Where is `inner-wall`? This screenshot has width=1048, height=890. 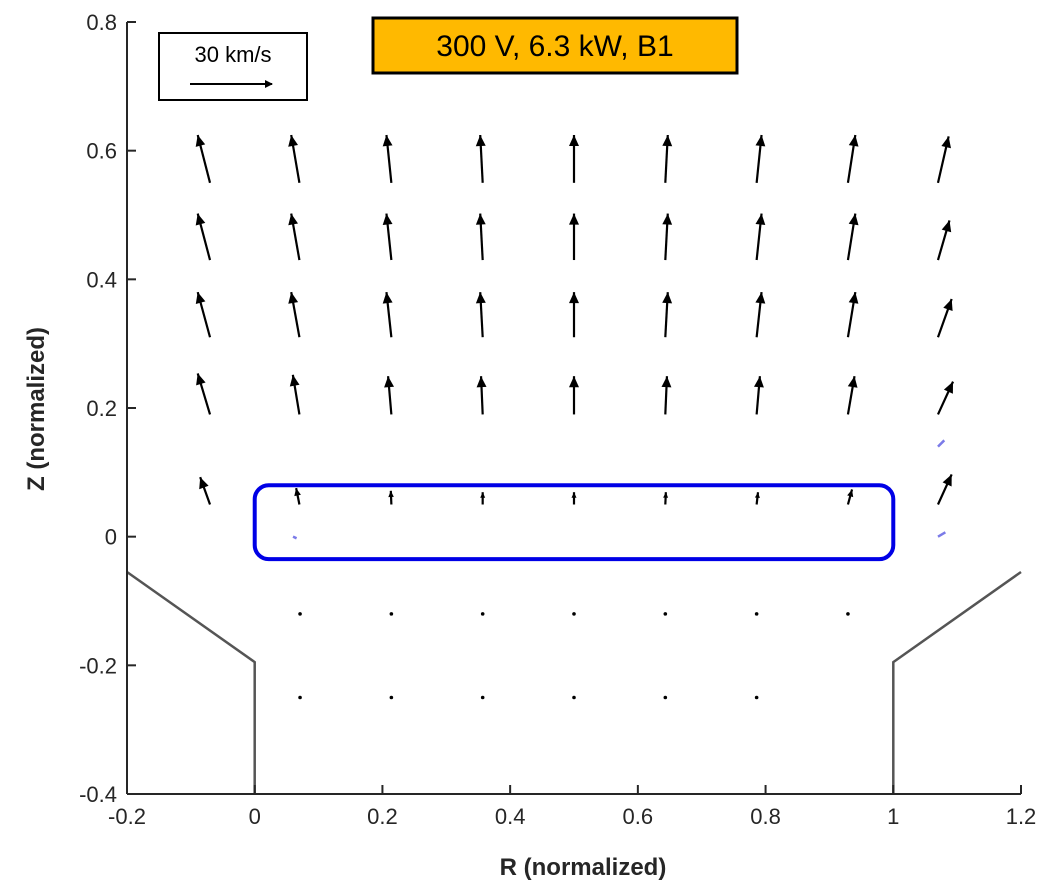 inner-wall is located at coordinates (191, 682).